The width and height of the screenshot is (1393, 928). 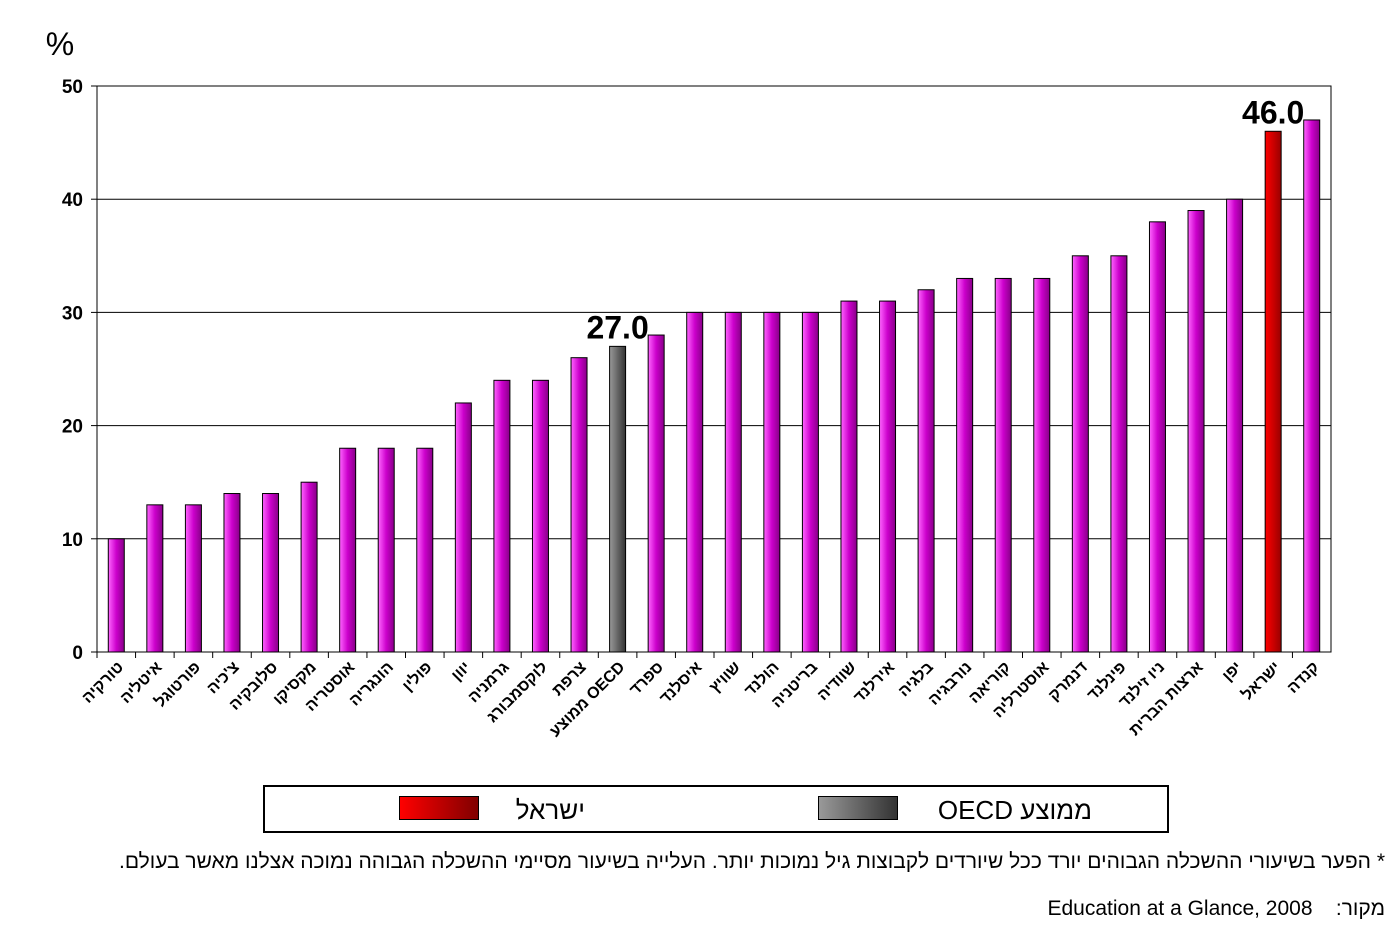 I want to click on x-tick-label: יוון, so click(x=461, y=672).